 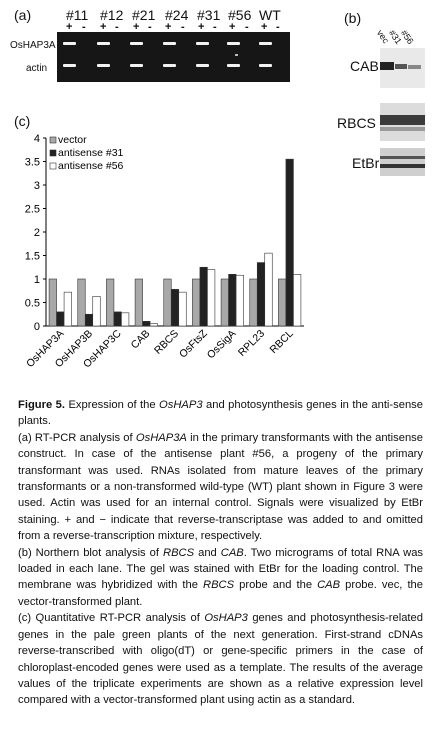 I want to click on blot-label-etbr: EtBr, so click(x=366, y=163).